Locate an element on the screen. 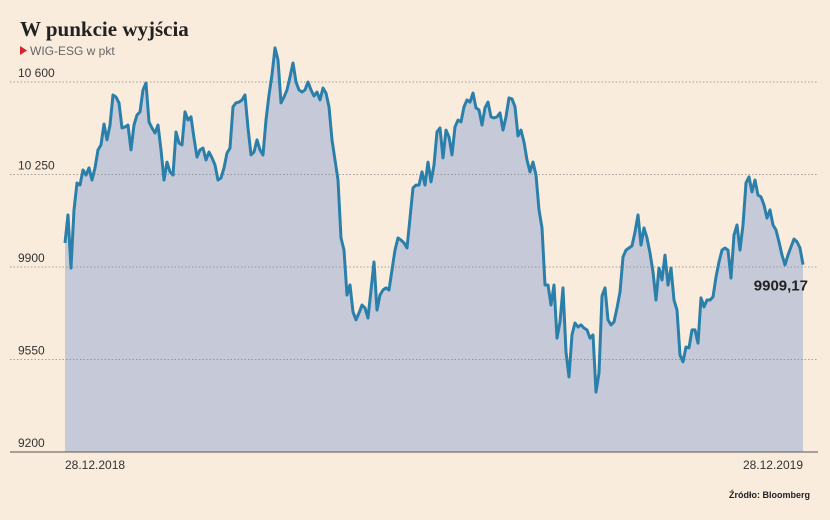  x-tick-label: 28.12.2018 is located at coordinates (95, 465).